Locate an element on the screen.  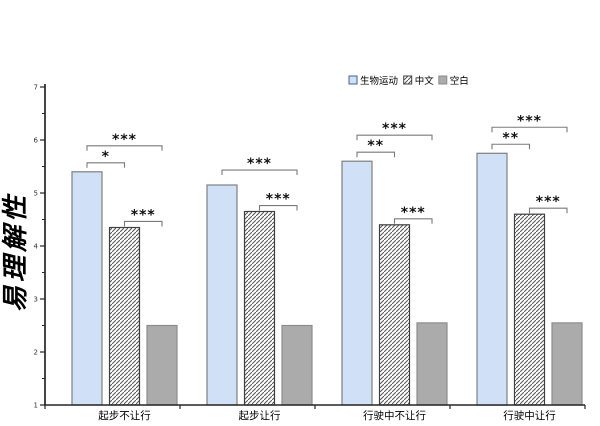
legend-label: 空白 is located at coordinates (459, 81).